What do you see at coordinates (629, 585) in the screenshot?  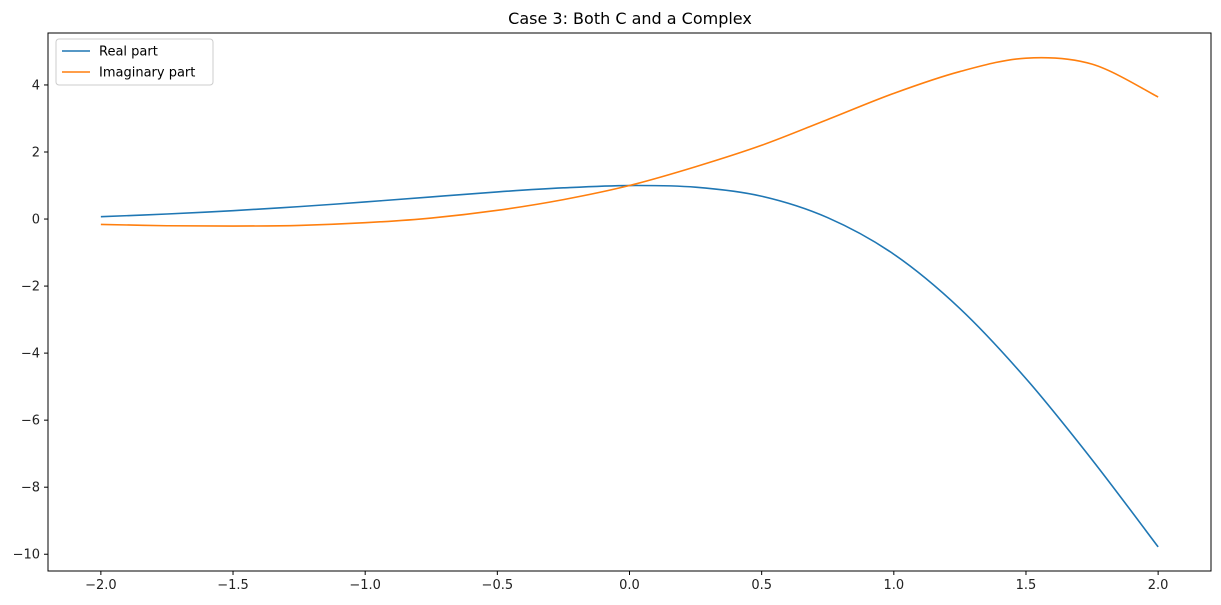 I see `x-tick-label: 0.0` at bounding box center [629, 585].